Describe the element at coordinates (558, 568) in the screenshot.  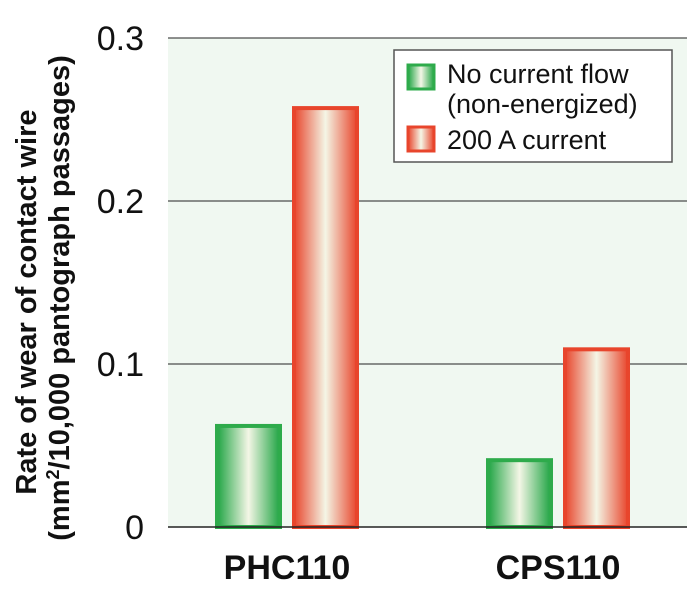
I see `x-category-label: CPS110` at that location.